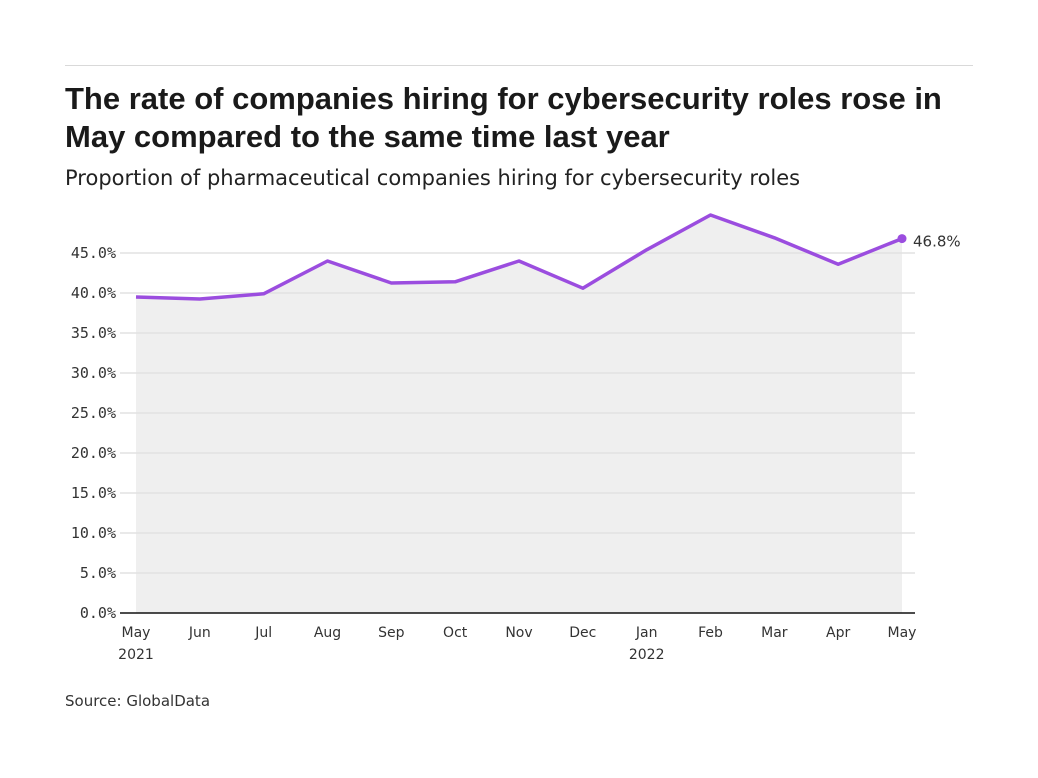 Image resolution: width=1038 pixels, height=778 pixels. Describe the element at coordinates (93, 533) in the screenshot. I see `y-tick-label: 10.0%` at that location.